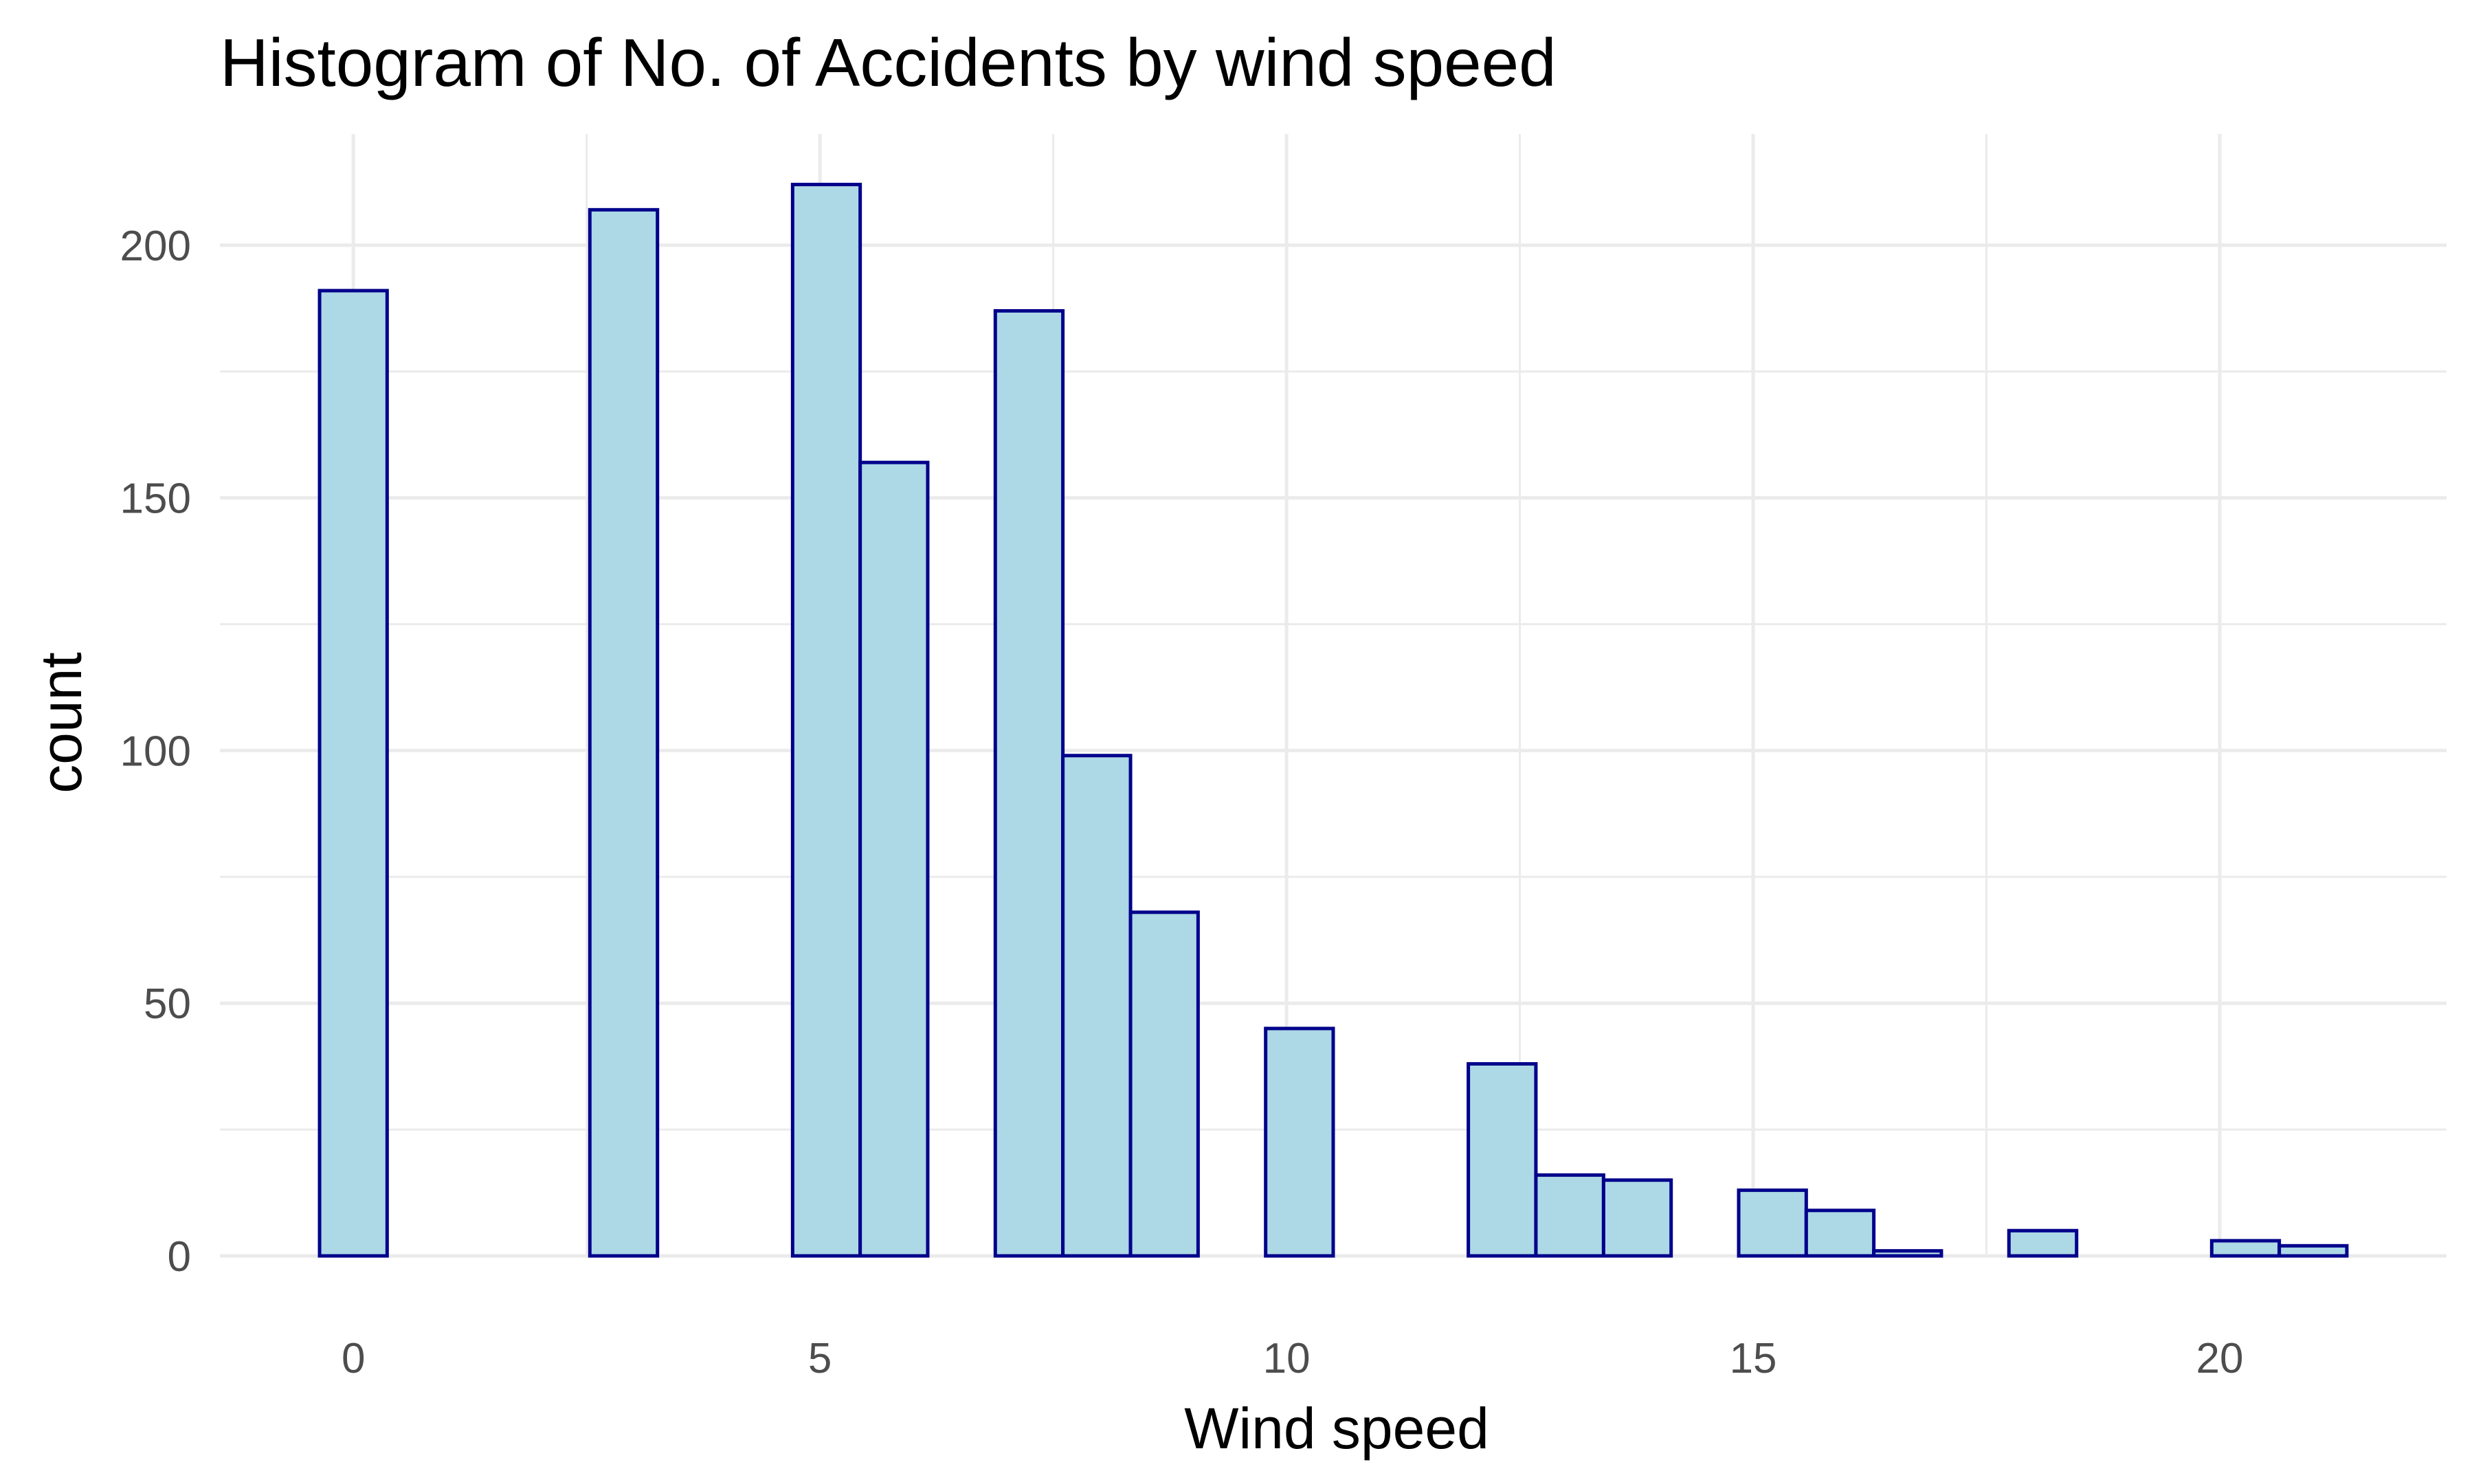 This screenshot has height=1484, width=2474. Describe the element at coordinates (155, 499) in the screenshot. I see `y-tick-label: 150` at that location.